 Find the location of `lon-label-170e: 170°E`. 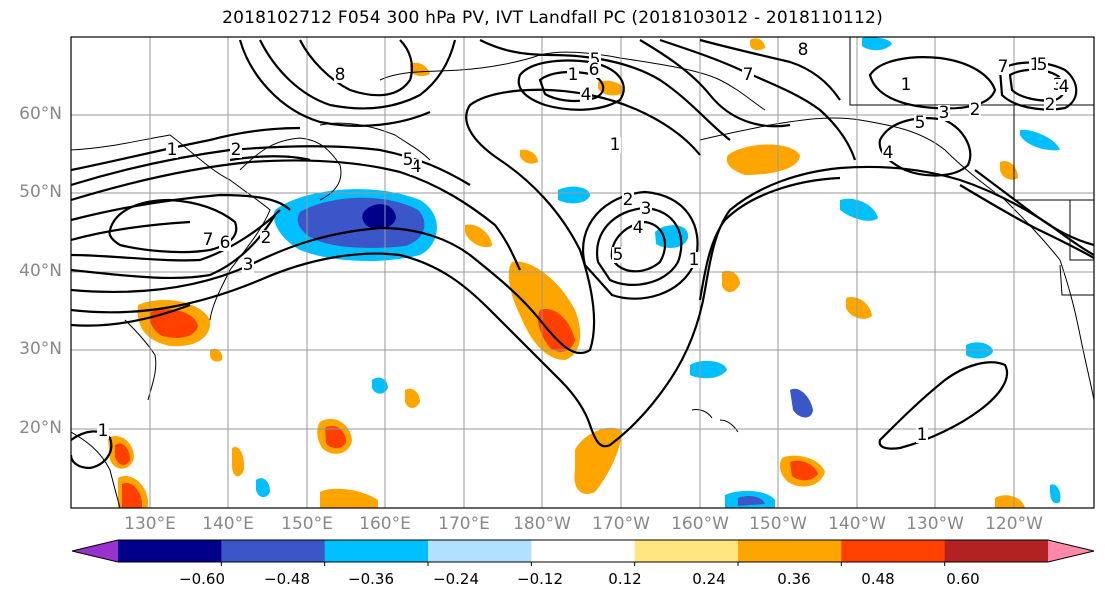

lon-label-170e: 170°E is located at coordinates (464, 524).